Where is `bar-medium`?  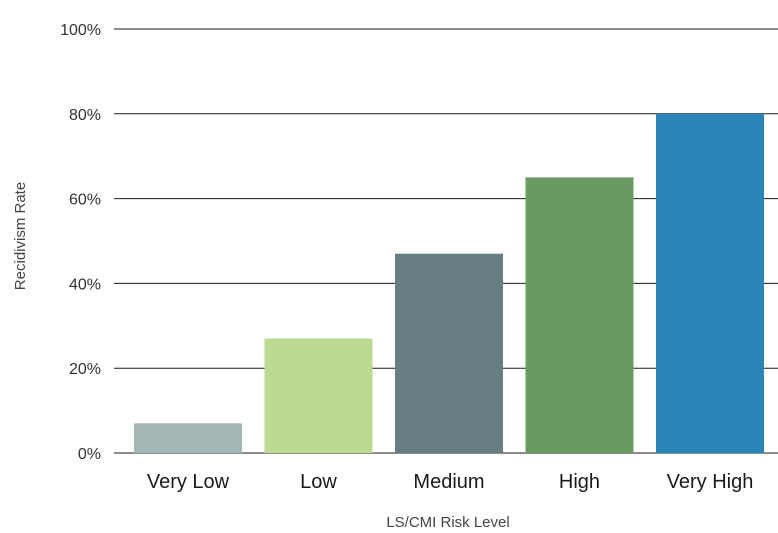
bar-medium is located at coordinates (449, 353).